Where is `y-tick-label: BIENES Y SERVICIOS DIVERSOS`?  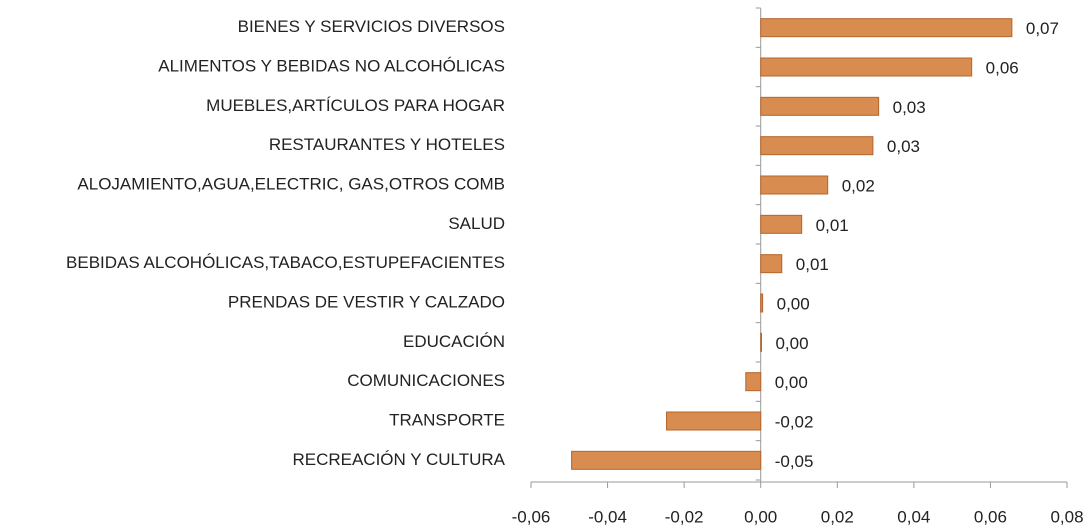
y-tick-label: BIENES Y SERVICIOS DIVERSOS is located at coordinates (371, 26).